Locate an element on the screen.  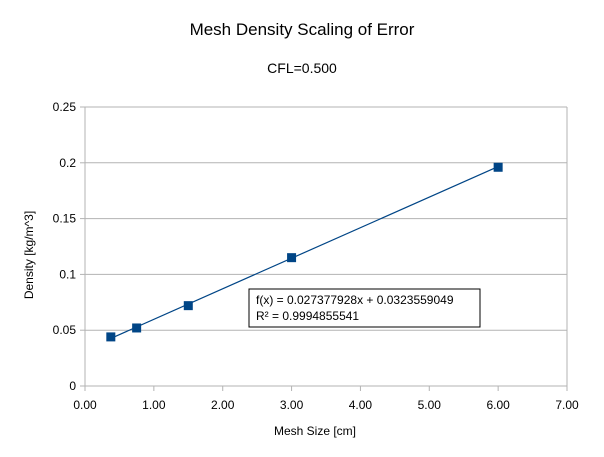
x-tick-label: 5.00 is located at coordinates (430, 405).